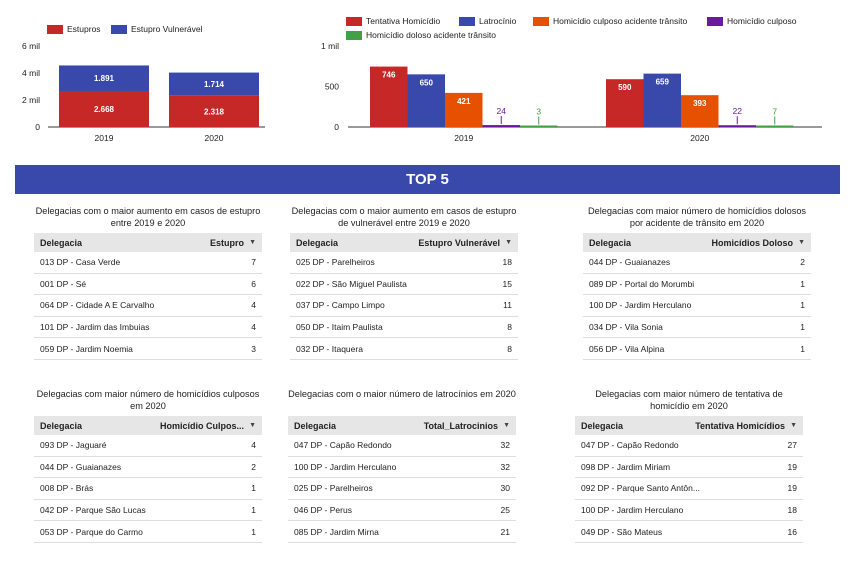 This screenshot has width=858, height=563. I want to click on table-header: Delegacia Estupro Vulnerável ▼, so click(404, 242).